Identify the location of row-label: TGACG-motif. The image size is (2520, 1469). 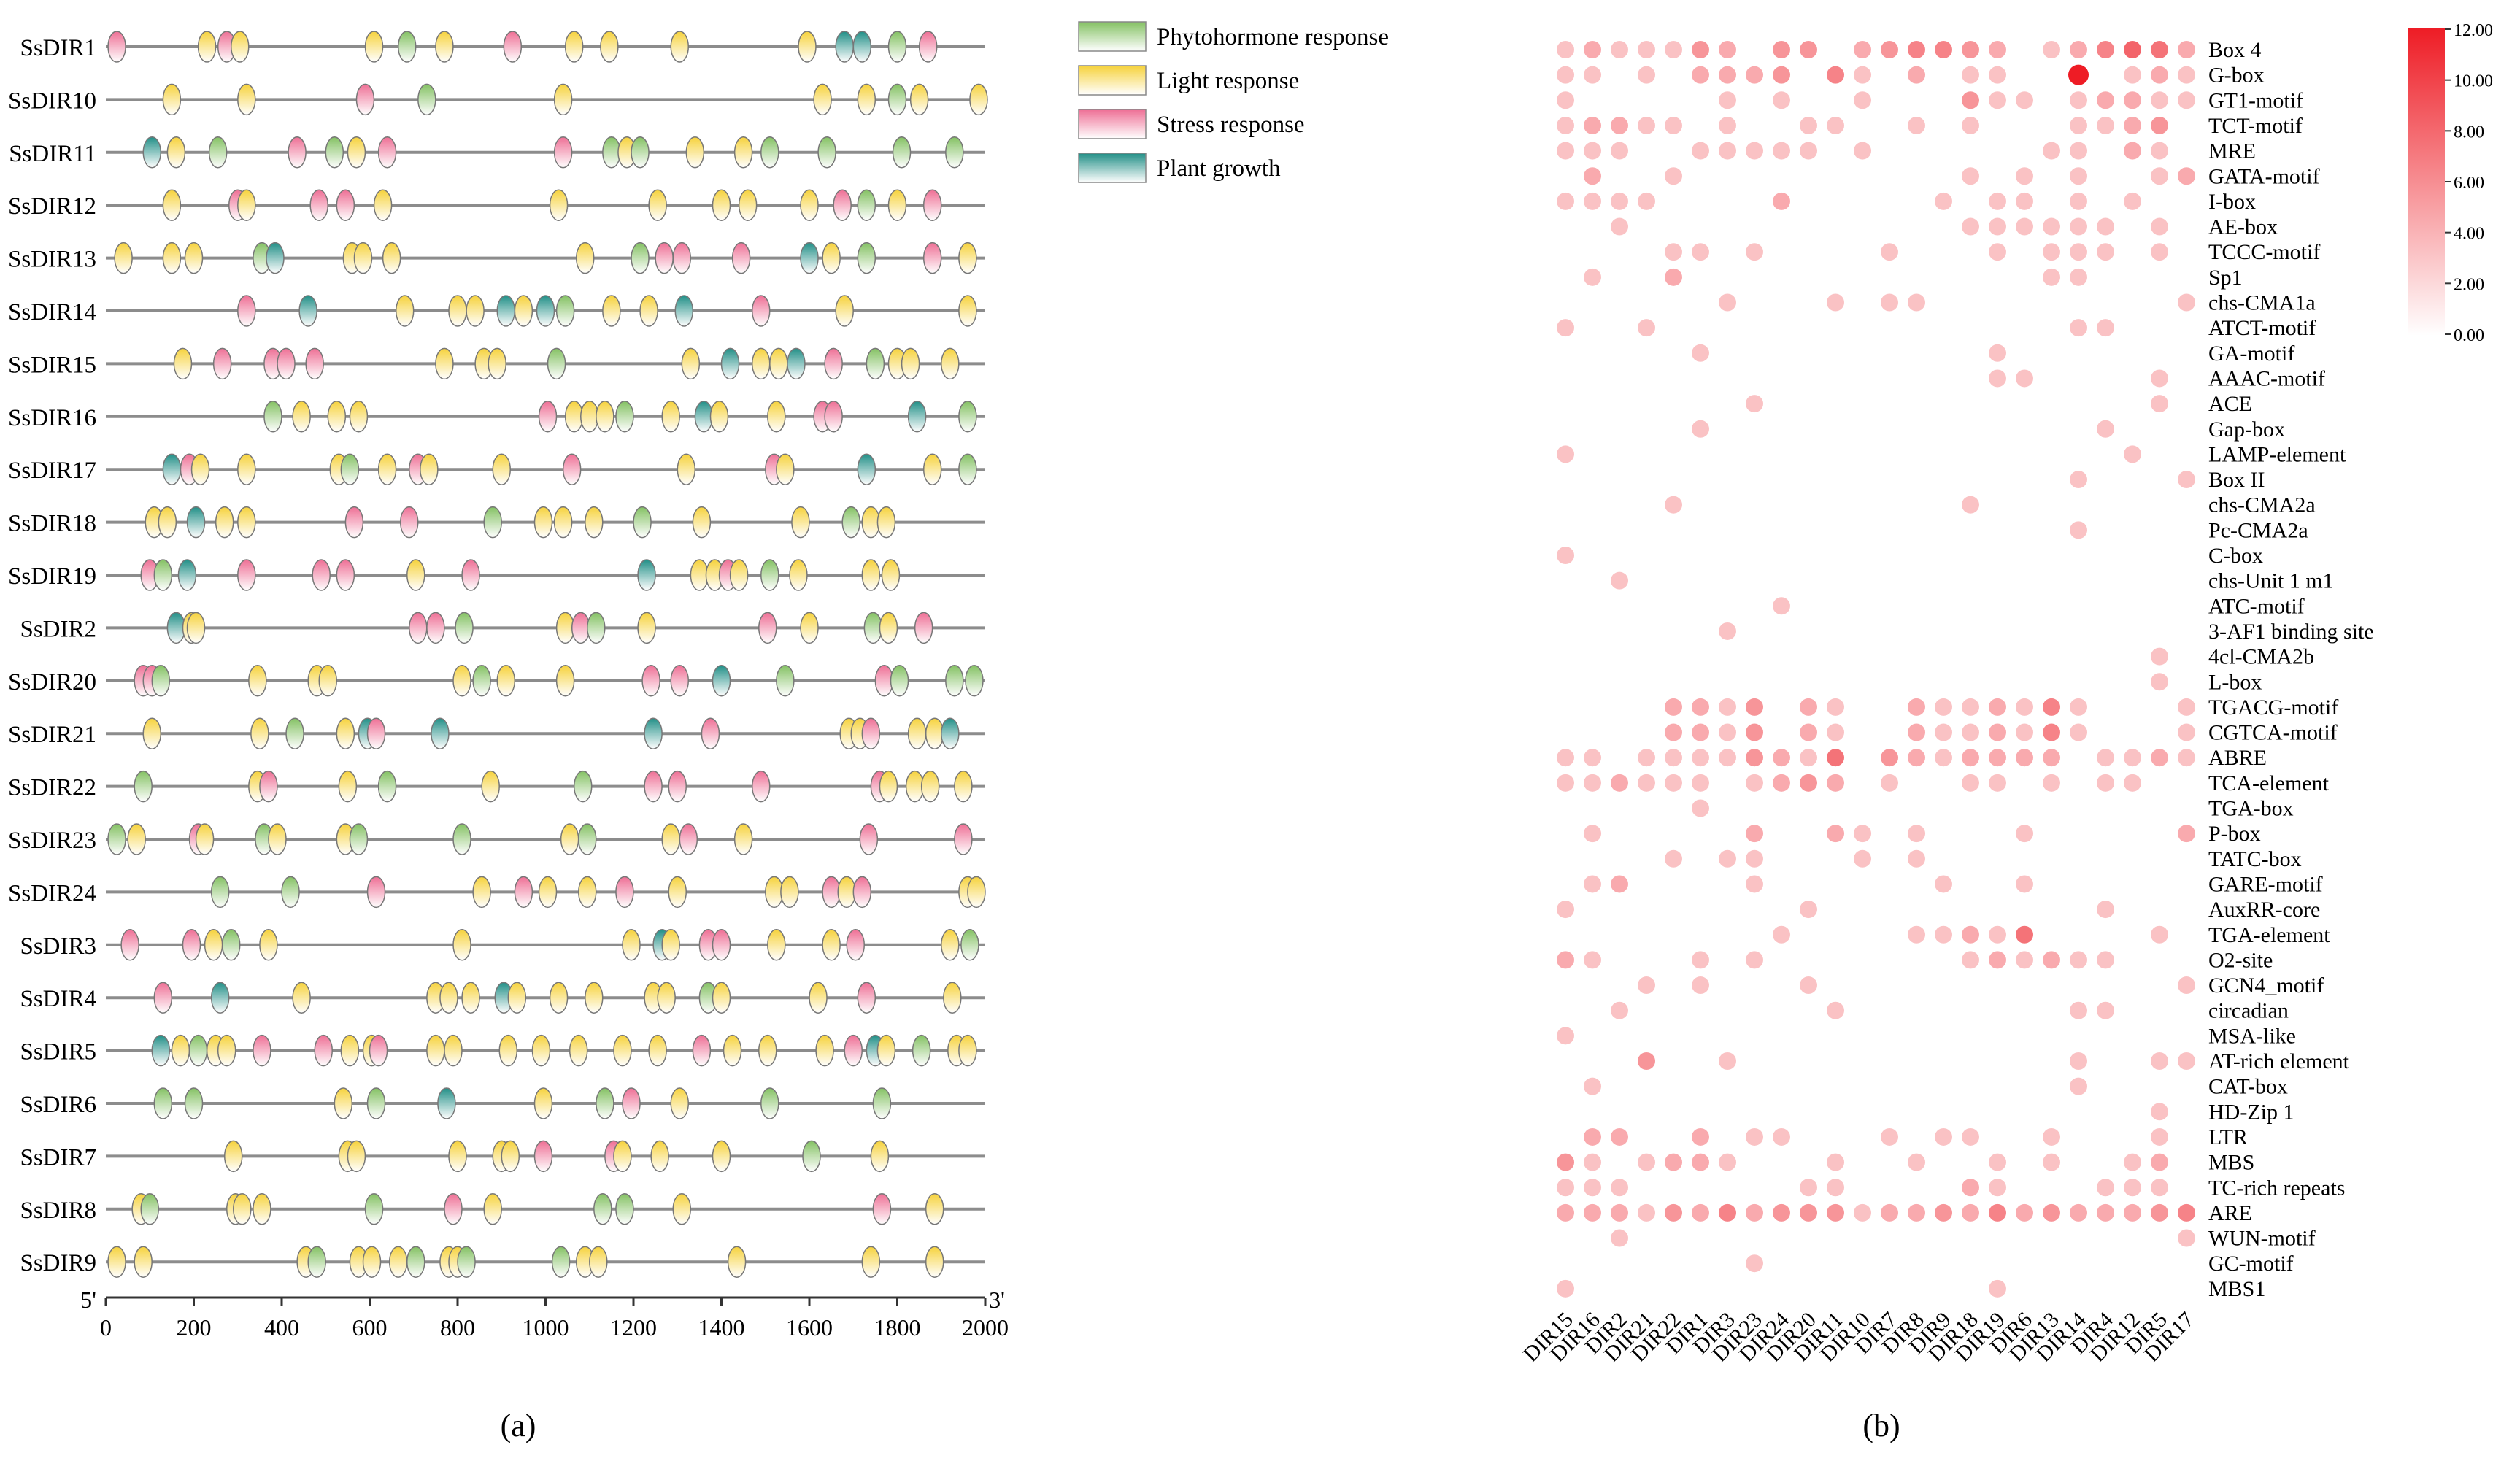
(2273, 707).